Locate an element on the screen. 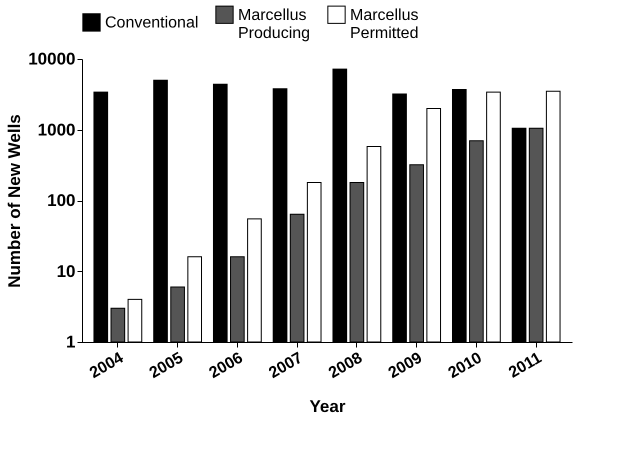  x-tick-label: 2009 is located at coordinates (406, 365).